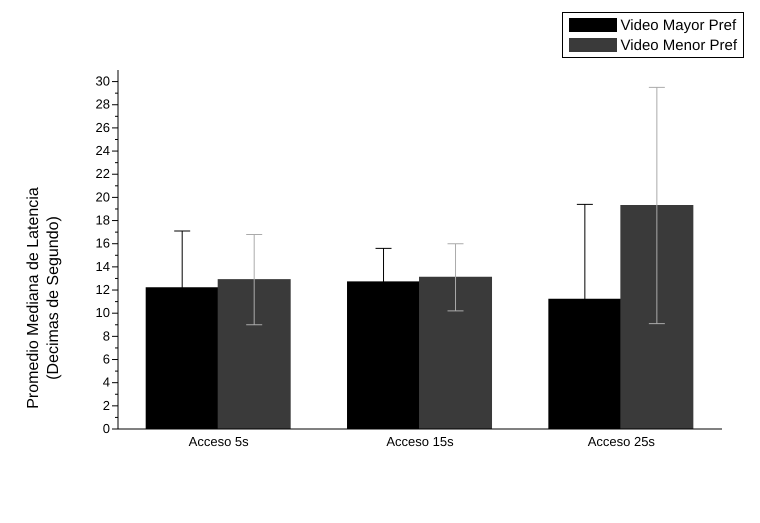 This screenshot has width=760, height=523. I want to click on y-tick-label: 24, so click(103, 150).